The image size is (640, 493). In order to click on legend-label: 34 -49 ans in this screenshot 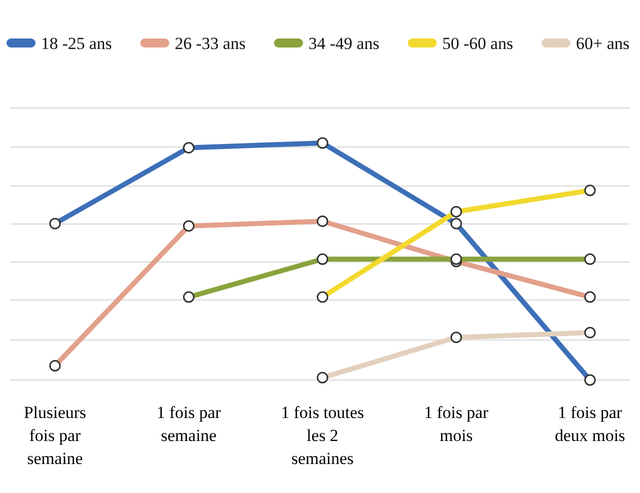, I will do `click(344, 43)`.